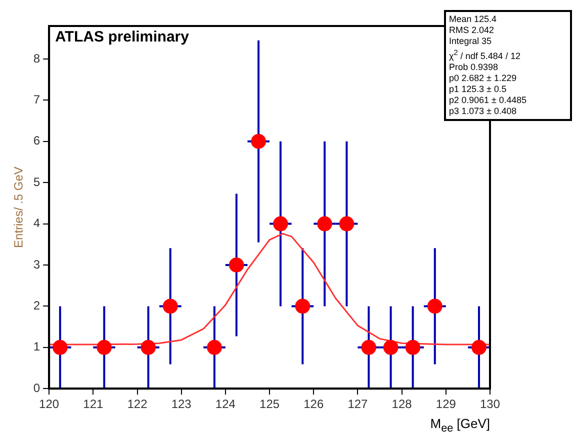 The width and height of the screenshot is (576, 445). I want to click on x-tick-label: 123, so click(181, 404).